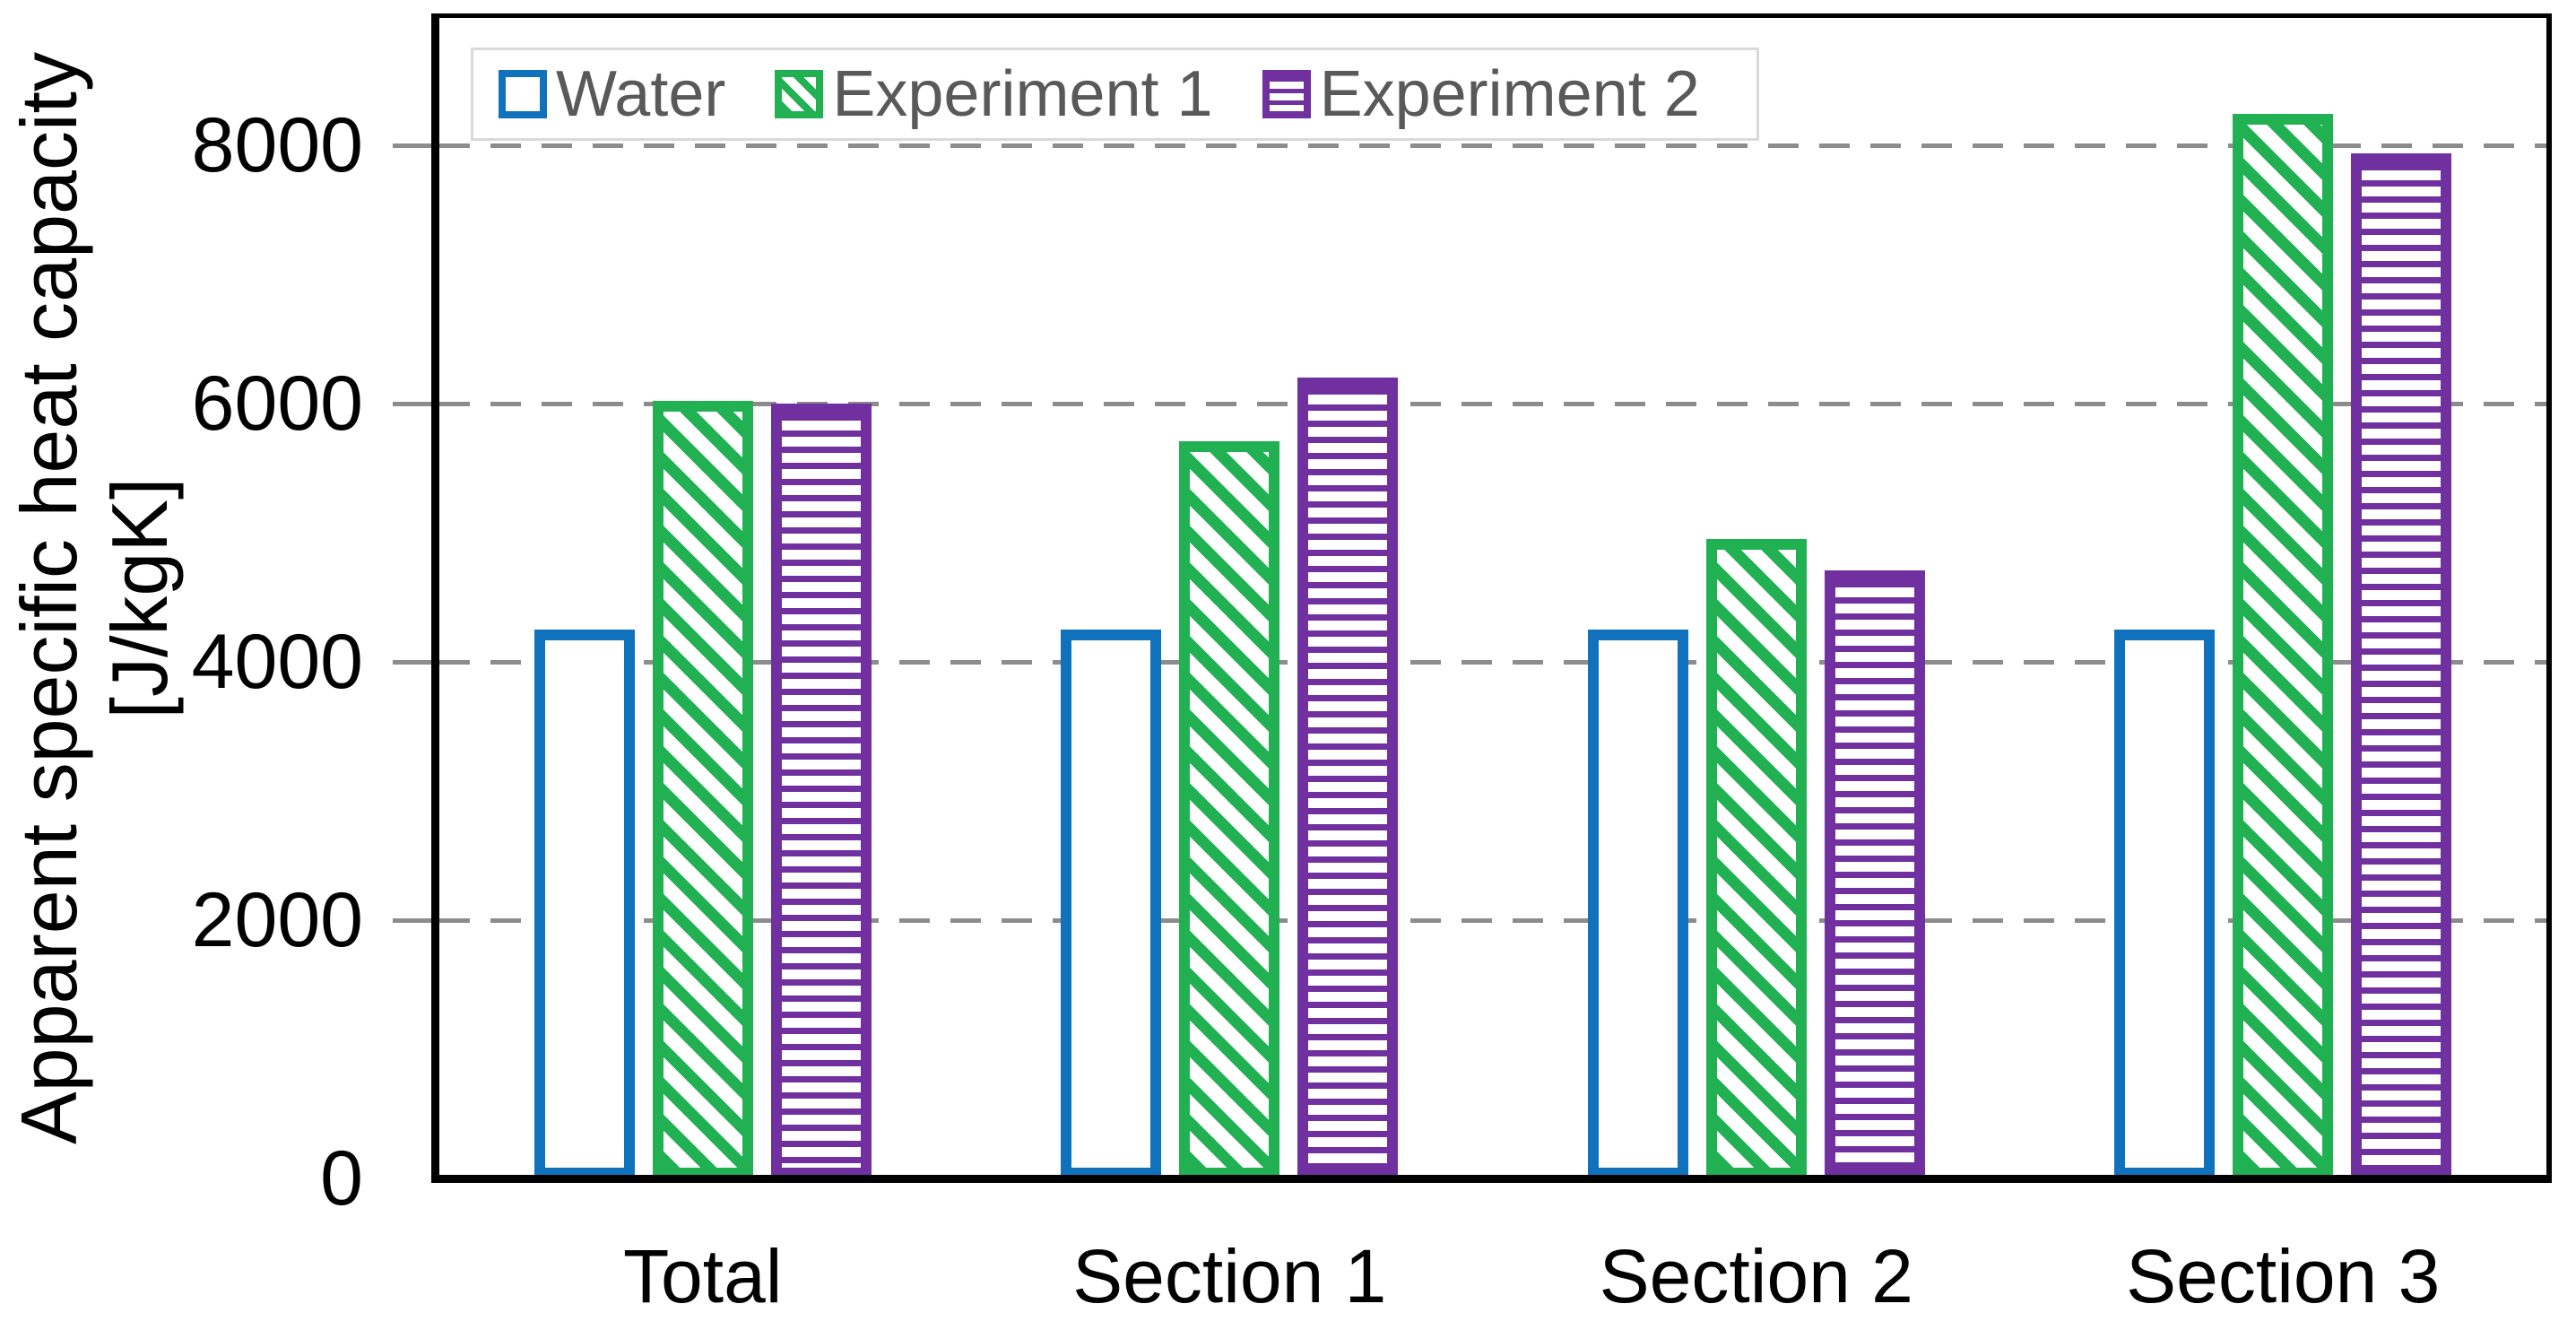 The height and width of the screenshot is (1330, 2576). I want to click on legend-item-water: Water, so click(612, 94).